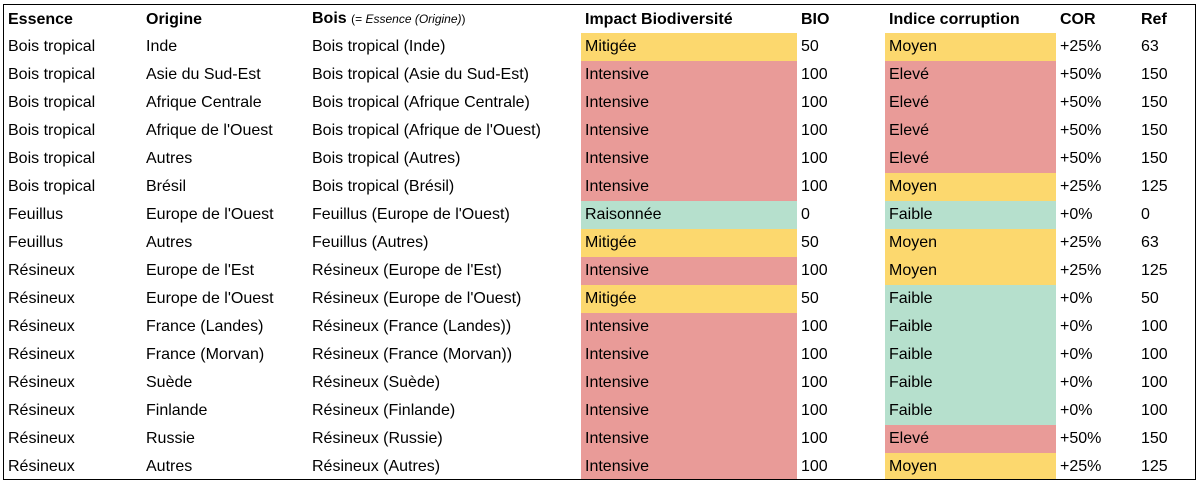 This screenshot has width=1201, height=484. I want to click on cell-bois: Résineux (Europe de l'Ouest), so click(417, 298).